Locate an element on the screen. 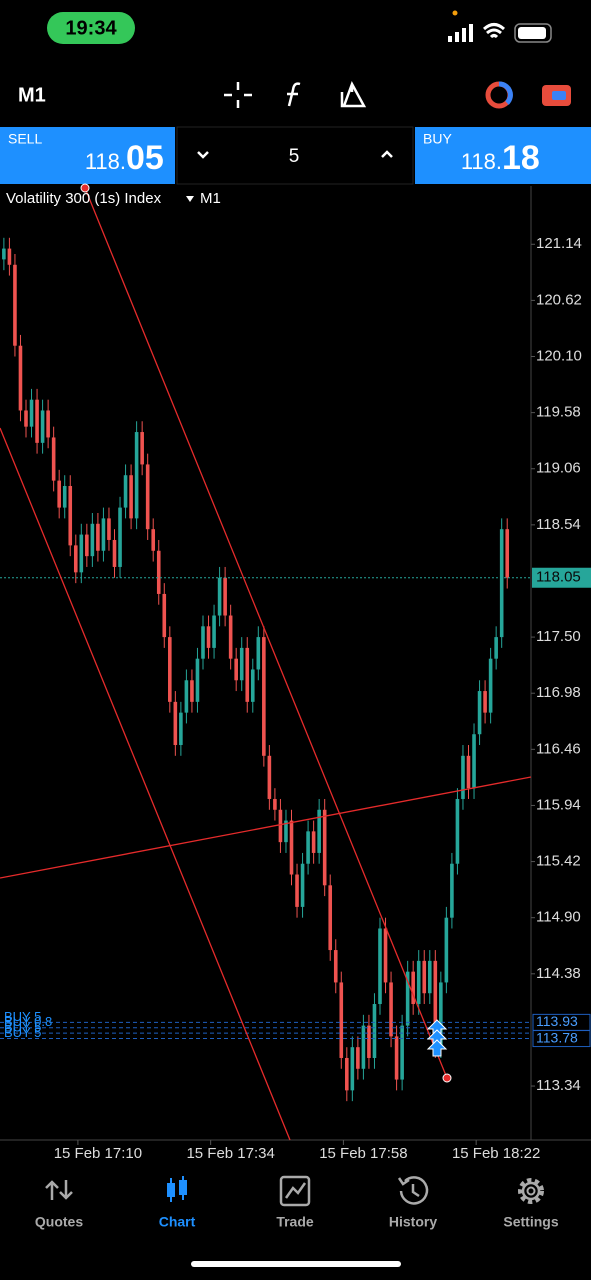 The width and height of the screenshot is (591, 1280). y-tick-label: 121.14 is located at coordinates (559, 243).